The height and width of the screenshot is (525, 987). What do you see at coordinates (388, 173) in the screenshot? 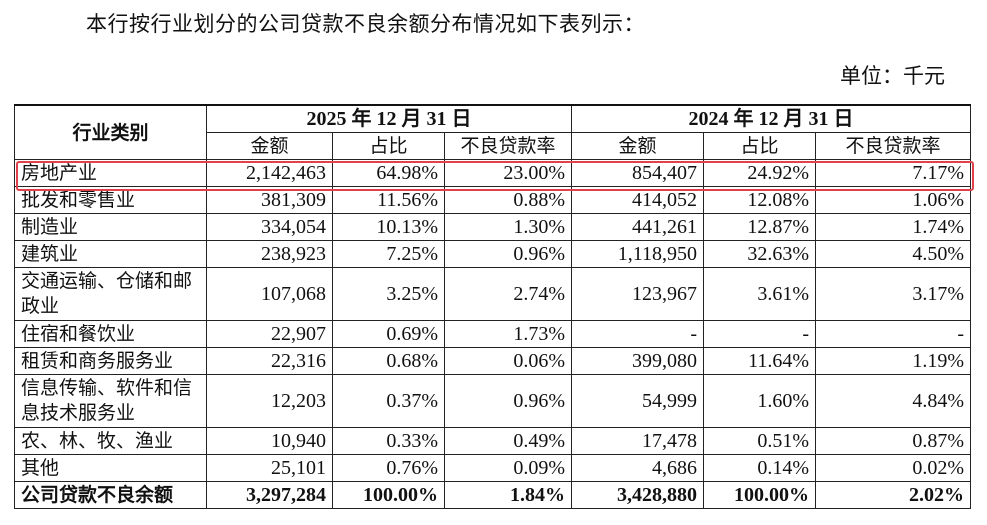
I see `row-value-s25: 64.98%` at bounding box center [388, 173].